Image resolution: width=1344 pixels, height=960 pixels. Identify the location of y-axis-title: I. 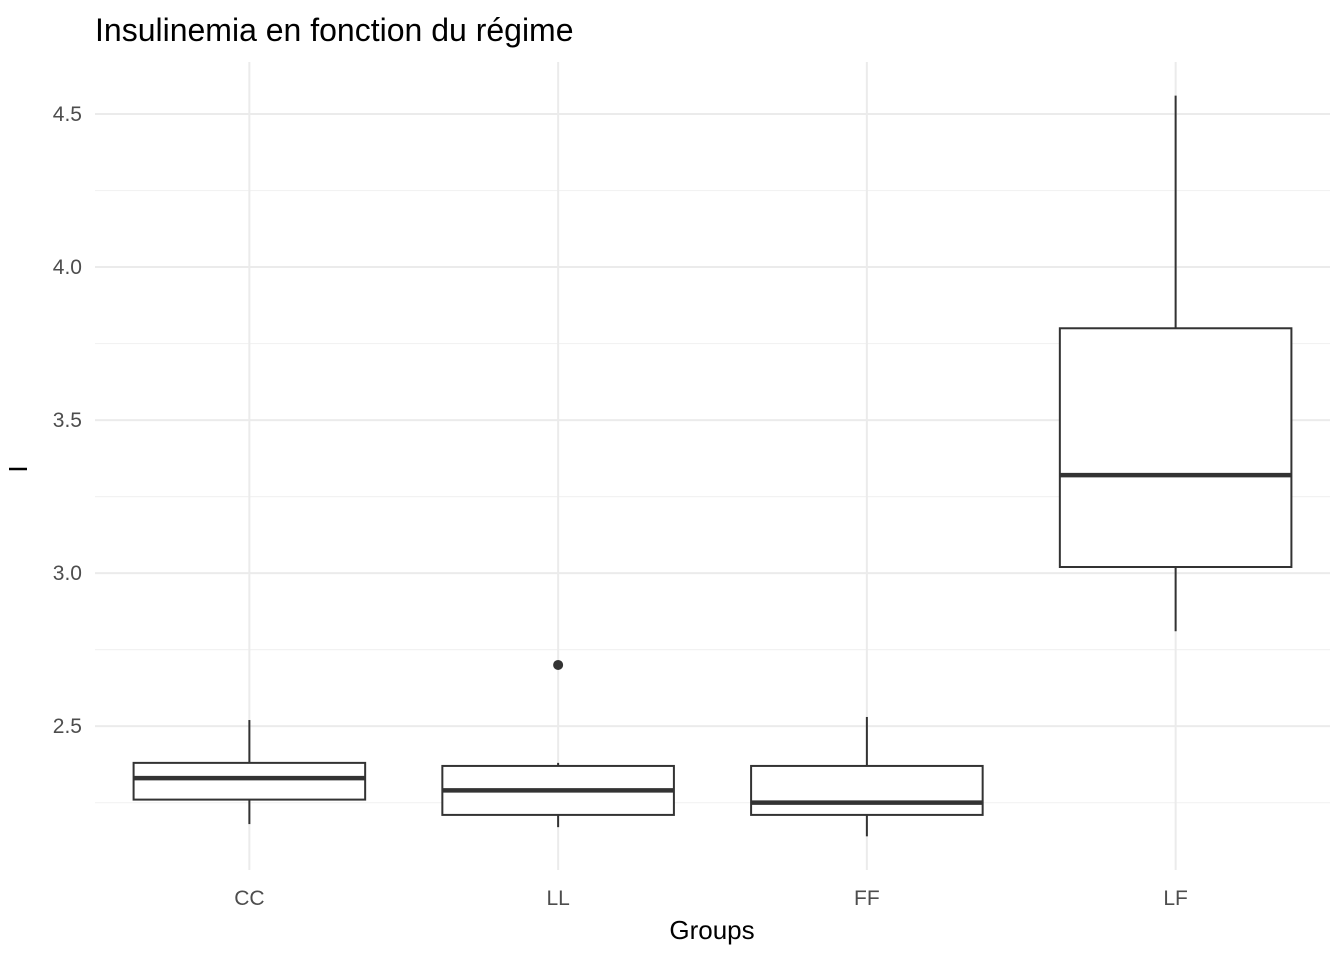
(18, 468).